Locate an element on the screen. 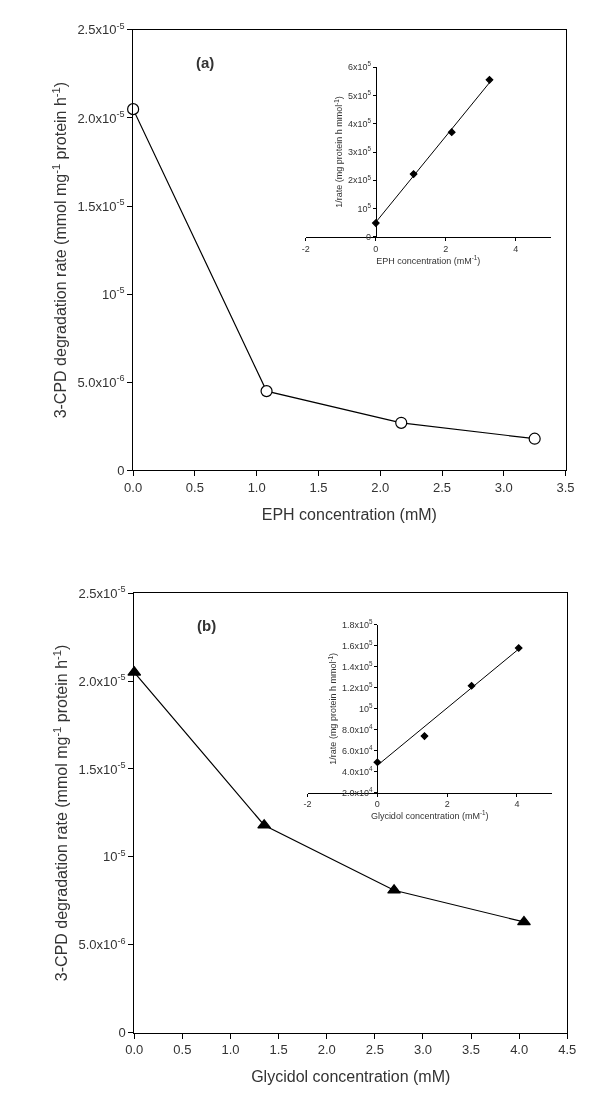  y-tick-label: 1.2x10$^{5}$ is located at coordinates (358, 687).